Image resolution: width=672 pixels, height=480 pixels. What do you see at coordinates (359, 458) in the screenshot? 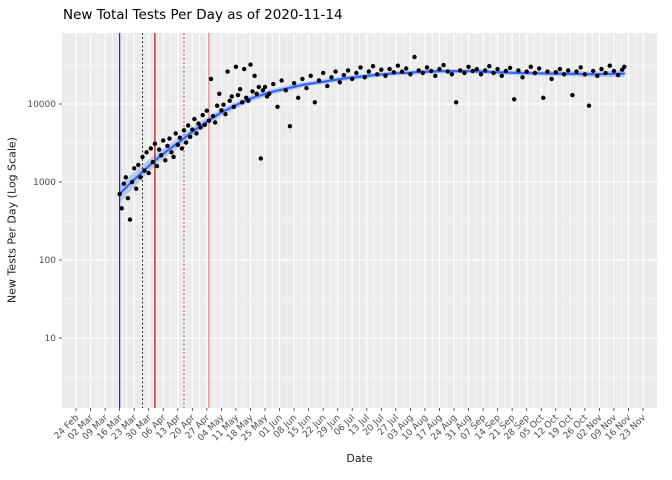
I see `x-axis-label: Date` at bounding box center [359, 458].